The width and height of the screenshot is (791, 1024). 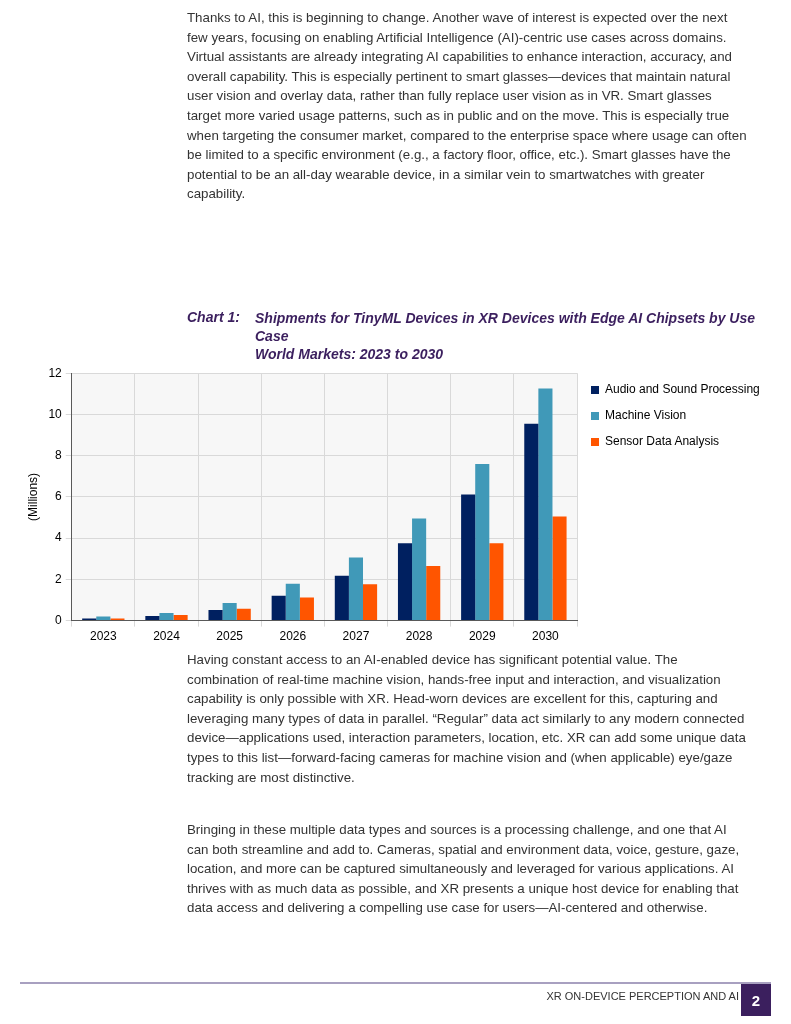 What do you see at coordinates (59, 537) in the screenshot?
I see `y-tick-label: 4` at bounding box center [59, 537].